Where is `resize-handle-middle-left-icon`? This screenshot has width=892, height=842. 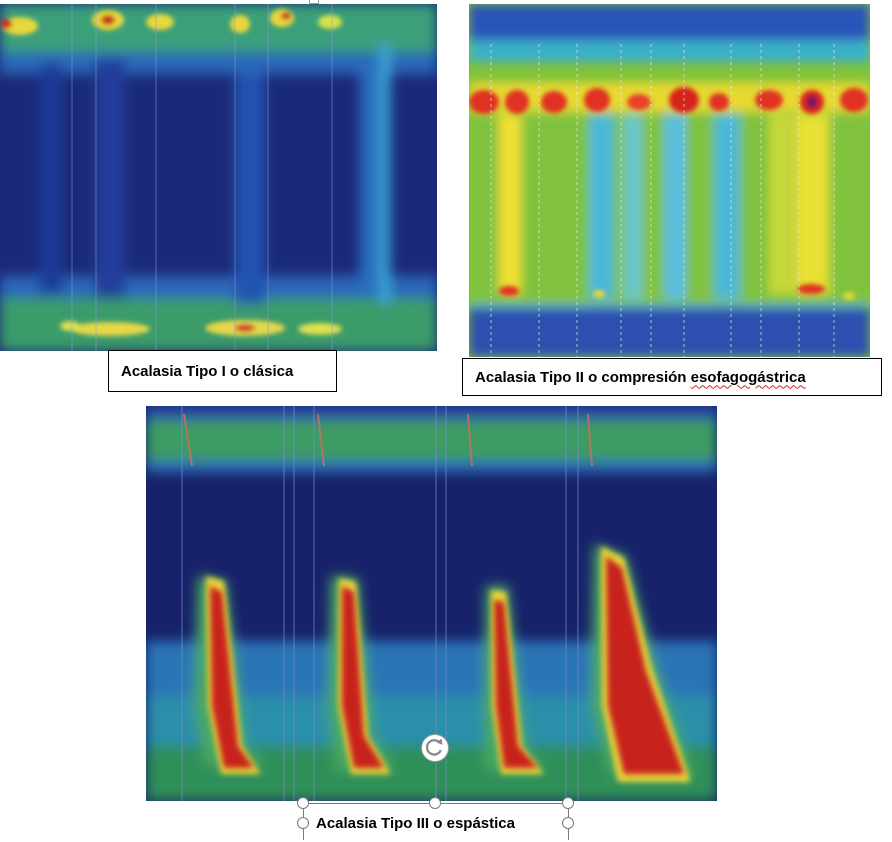 resize-handle-middle-left-icon is located at coordinates (303, 823).